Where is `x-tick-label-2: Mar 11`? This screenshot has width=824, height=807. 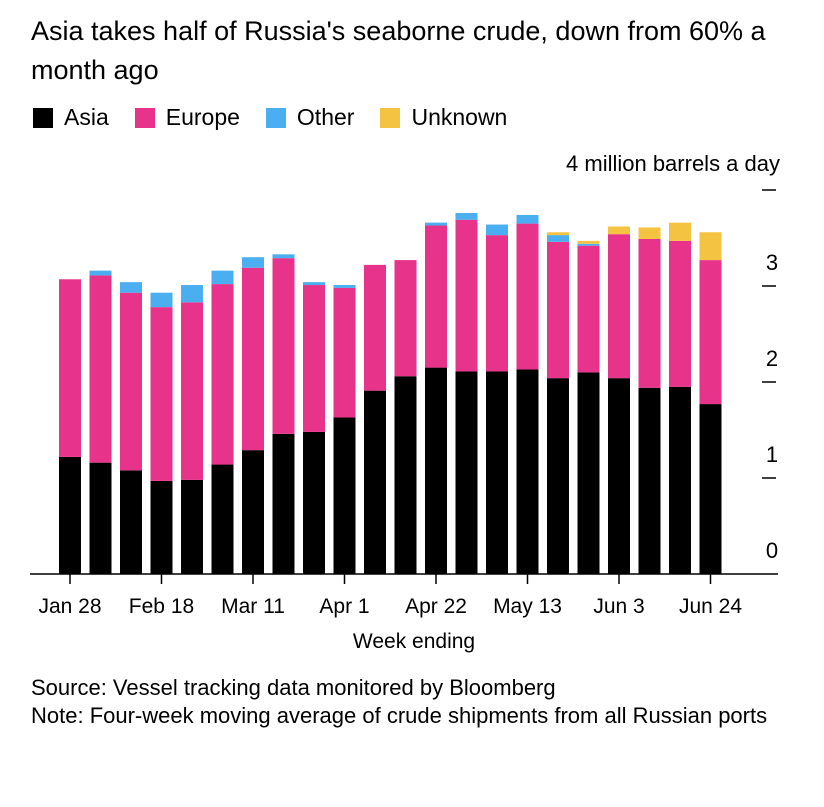
x-tick-label-2: Mar 11 is located at coordinates (253, 606).